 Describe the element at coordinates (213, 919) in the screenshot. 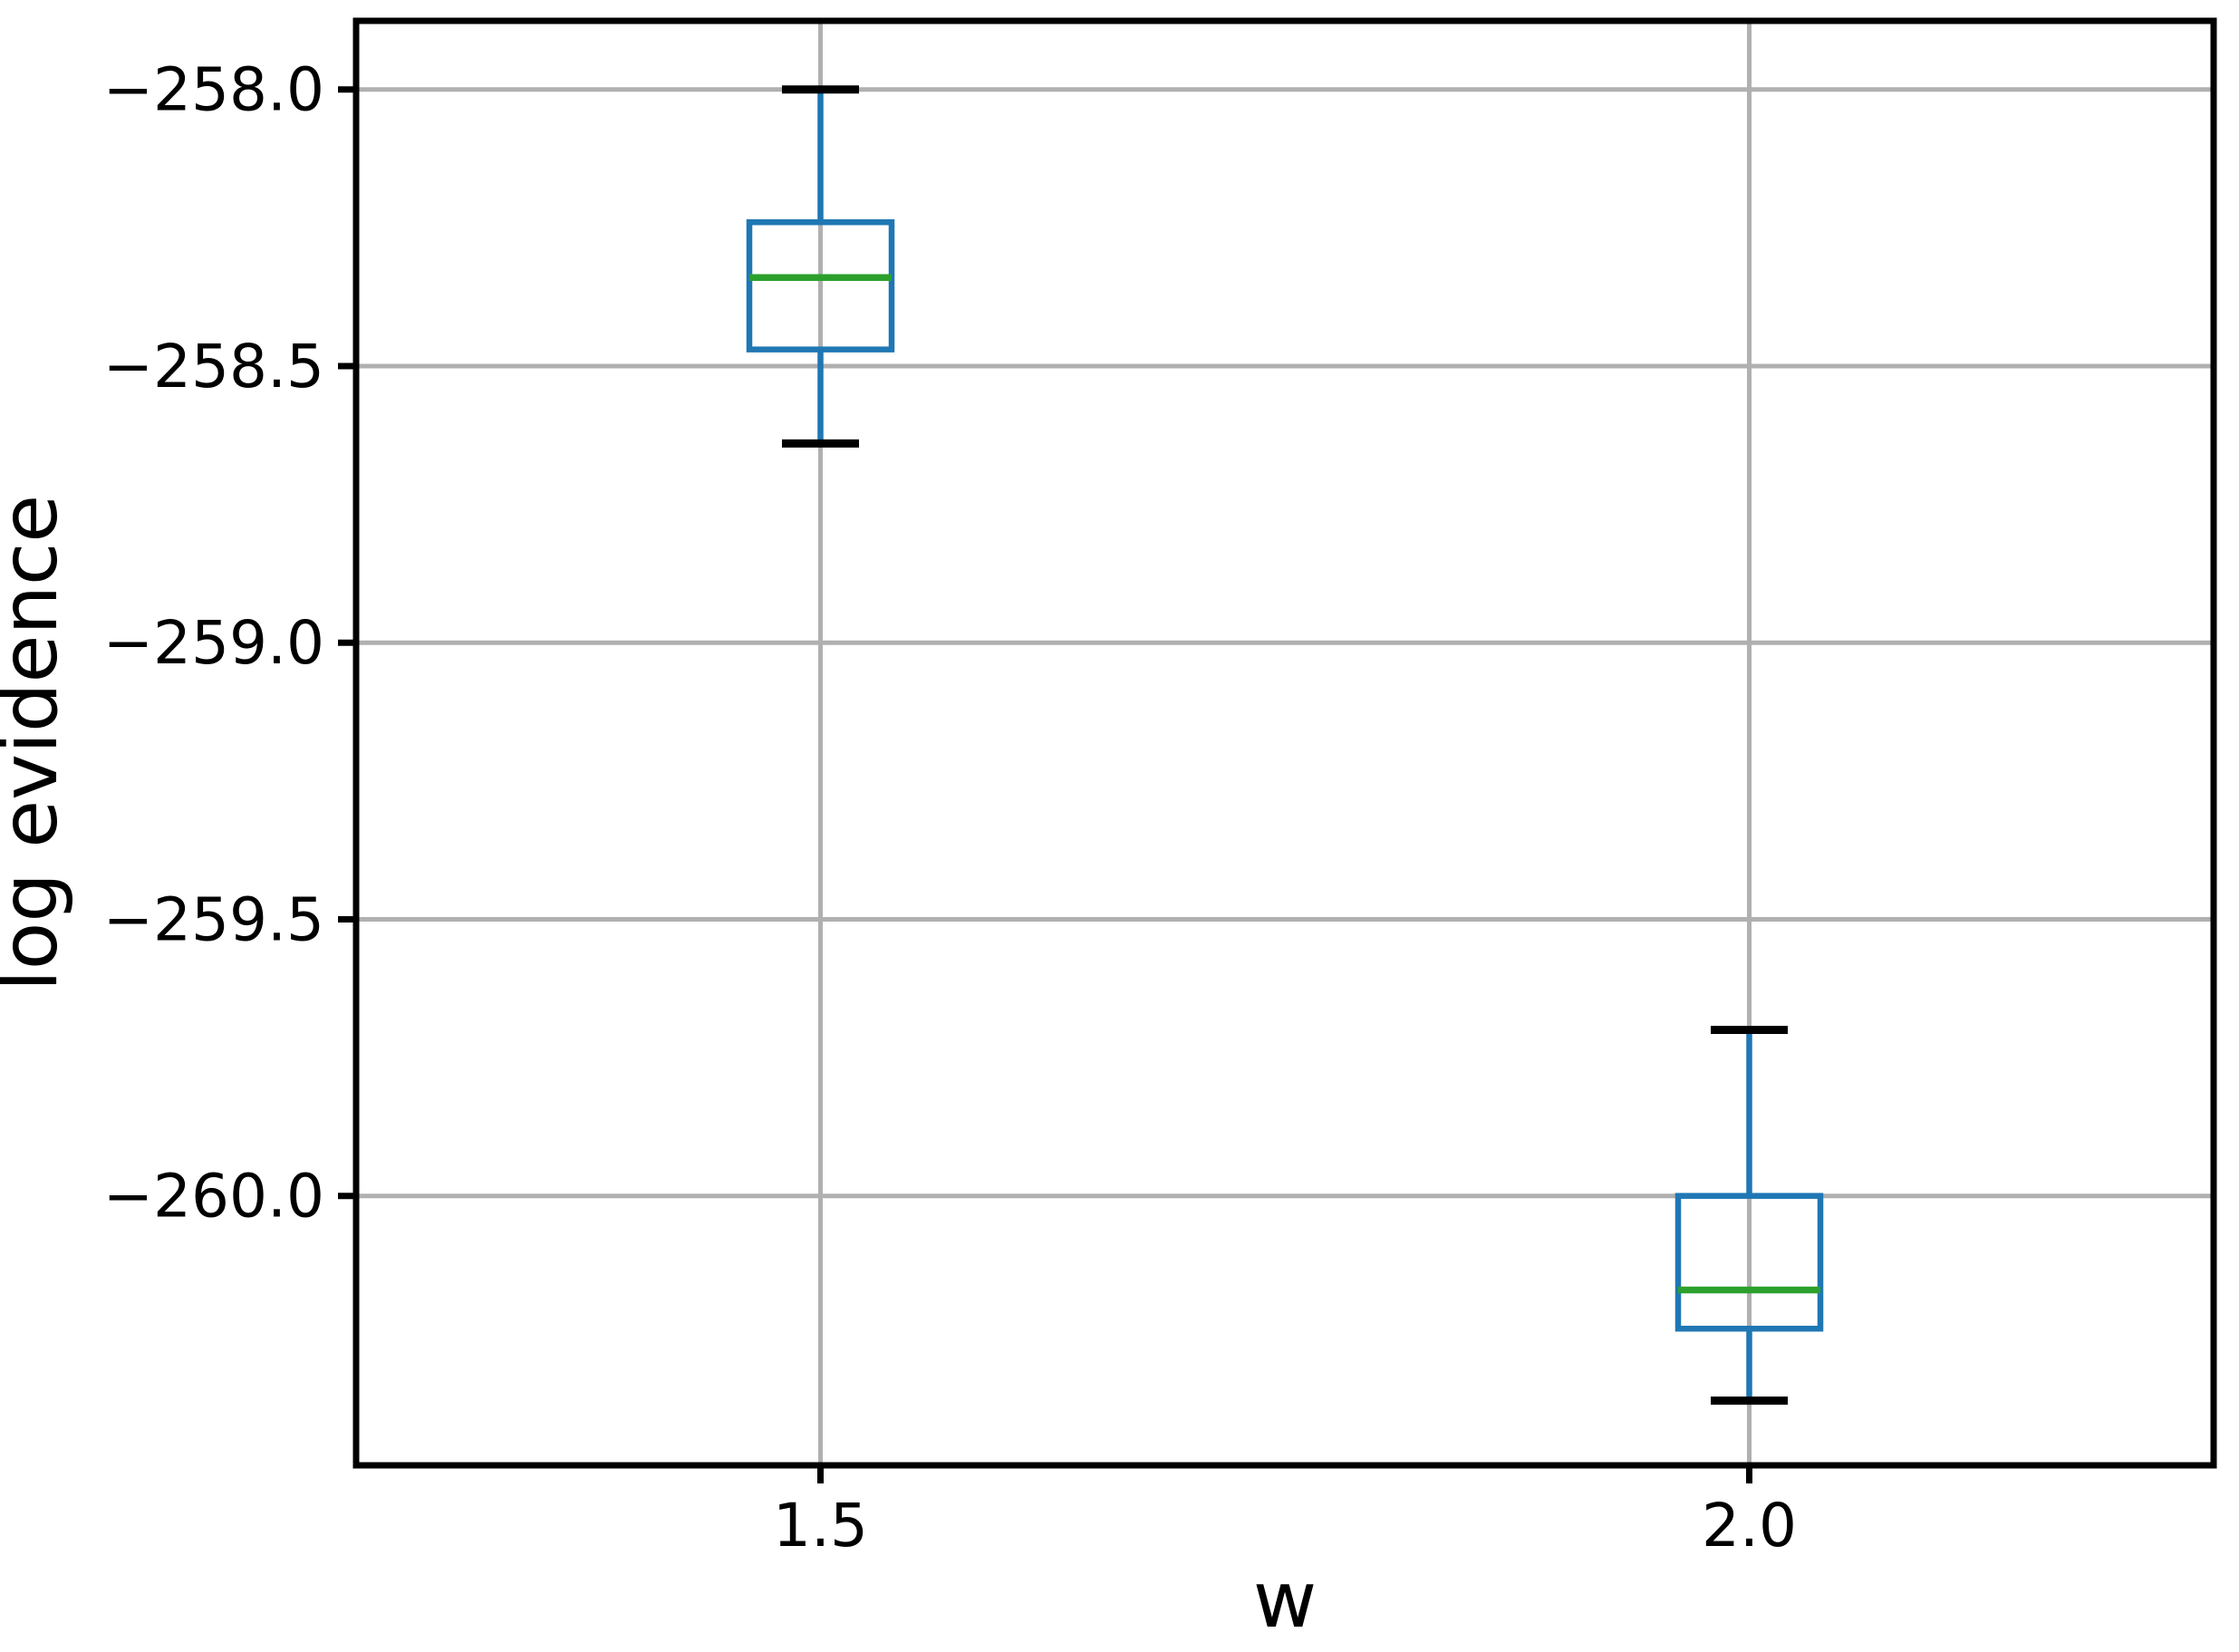

I see `y-tick-label: −259.5` at that location.